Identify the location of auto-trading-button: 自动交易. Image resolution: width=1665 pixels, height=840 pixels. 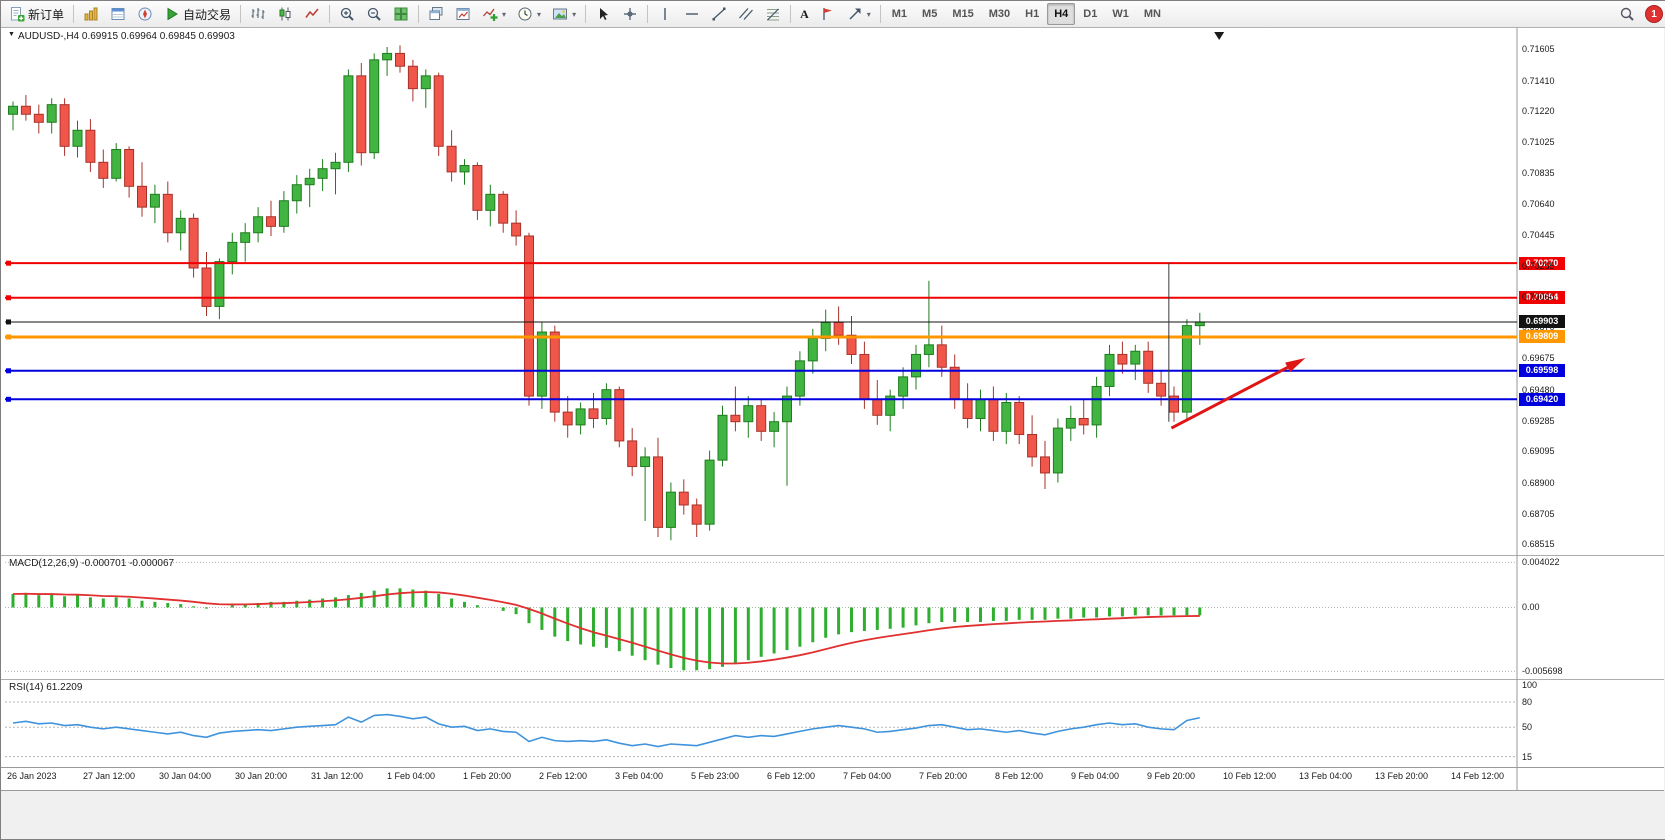
(197, 14).